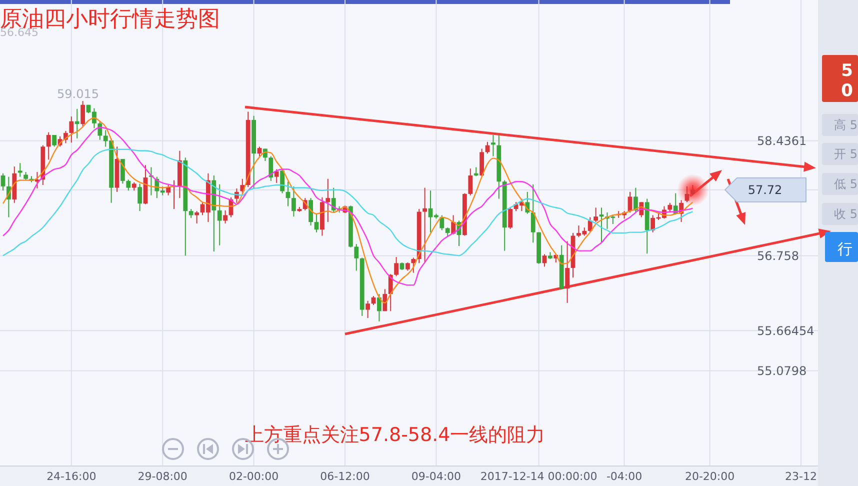 The image size is (858, 486). What do you see at coordinates (78, 94) in the screenshot?
I see `annotation: 59.015` at bounding box center [78, 94].